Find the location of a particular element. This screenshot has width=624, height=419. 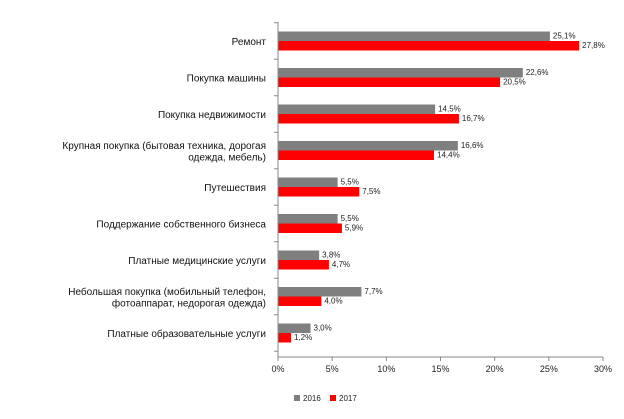

data-label-2016-4: 5,5% is located at coordinates (350, 182).